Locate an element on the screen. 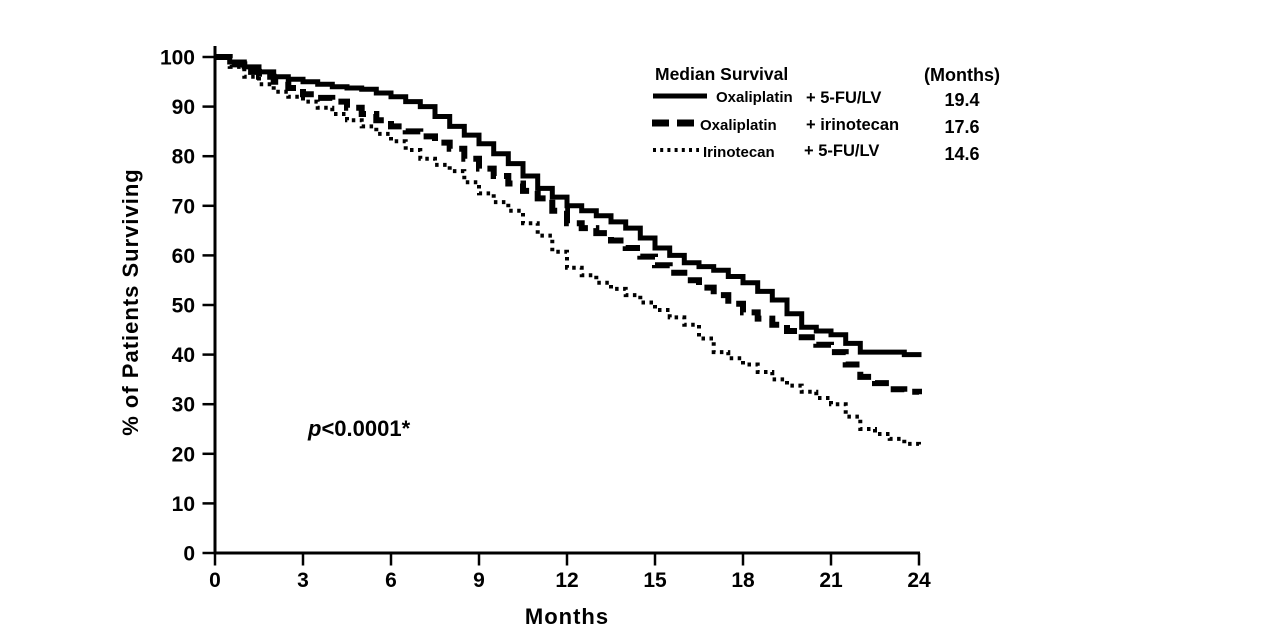  p-value-annotation: p<0.0001* is located at coordinates (359, 428).